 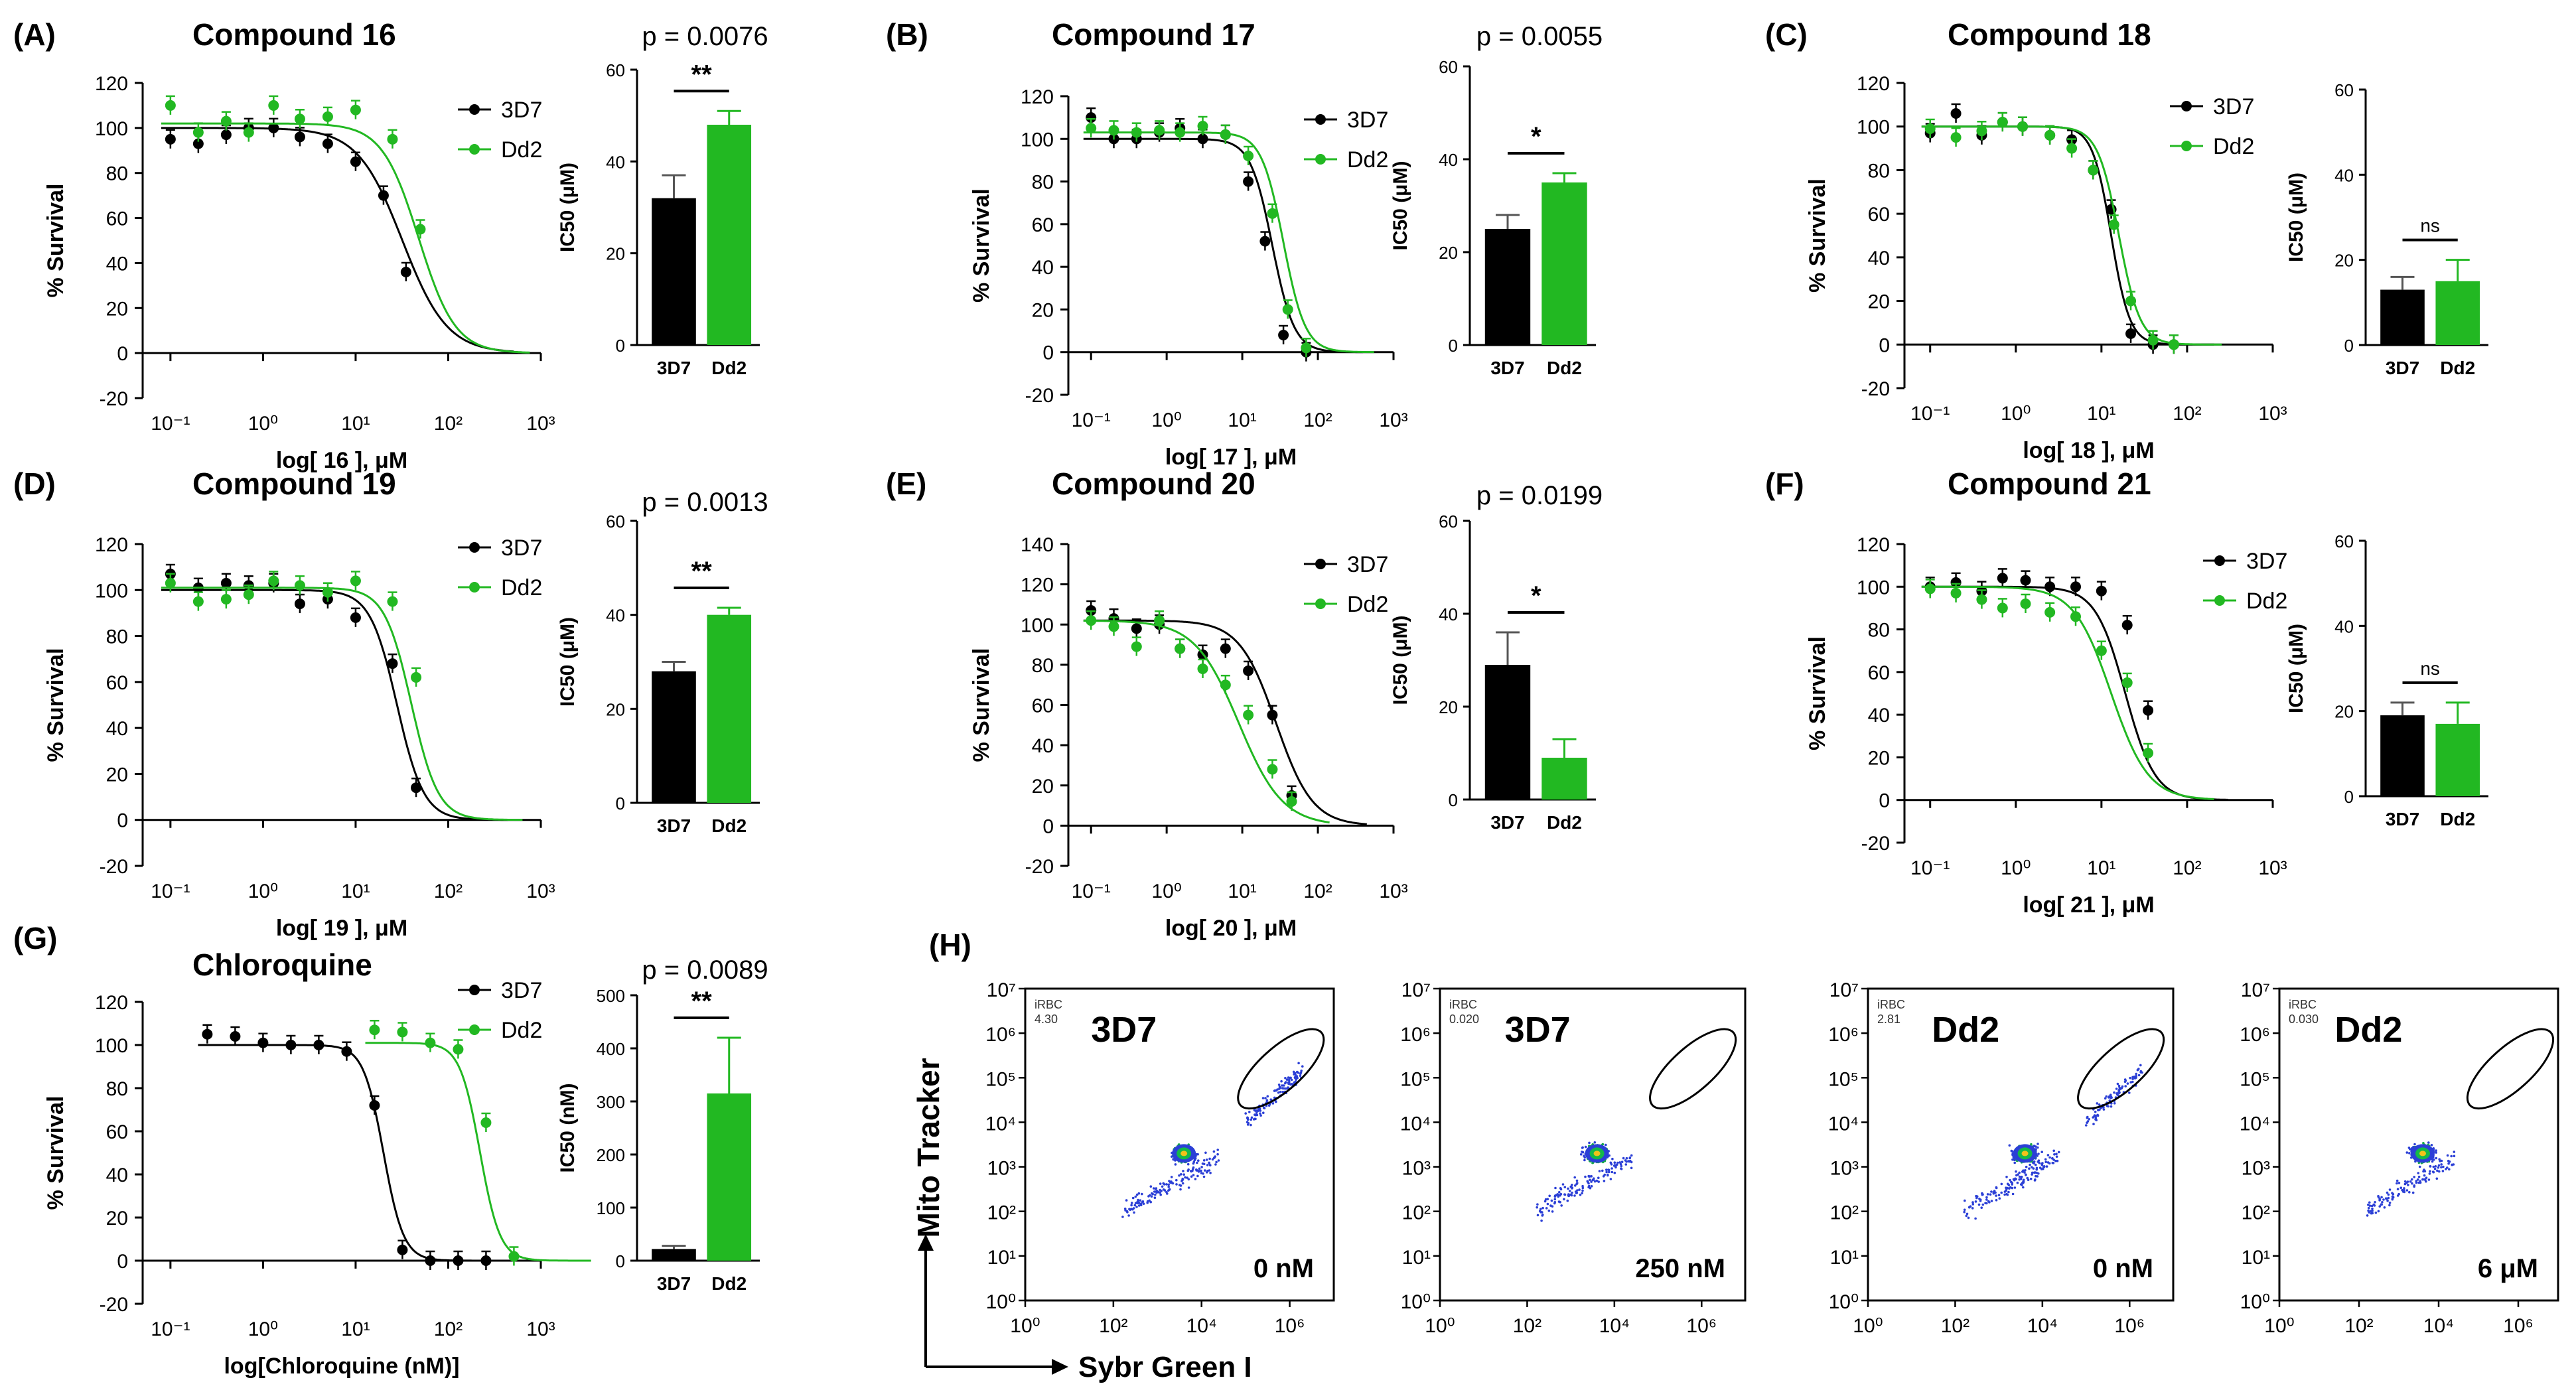 What do you see at coordinates (1001, 1302) in the screenshot?
I see `flow-y-tick-label: 10⁰` at bounding box center [1001, 1302].